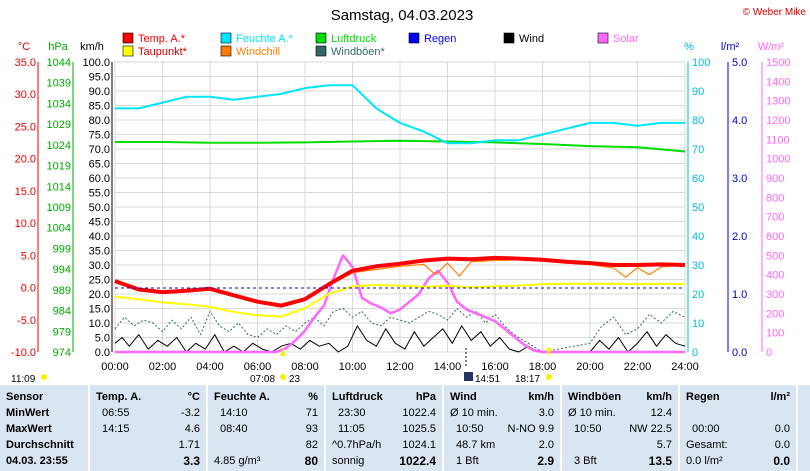 Image resolution: width=810 pixels, height=471 pixels. I want to click on row-label-max: MaxWert, so click(29, 429).